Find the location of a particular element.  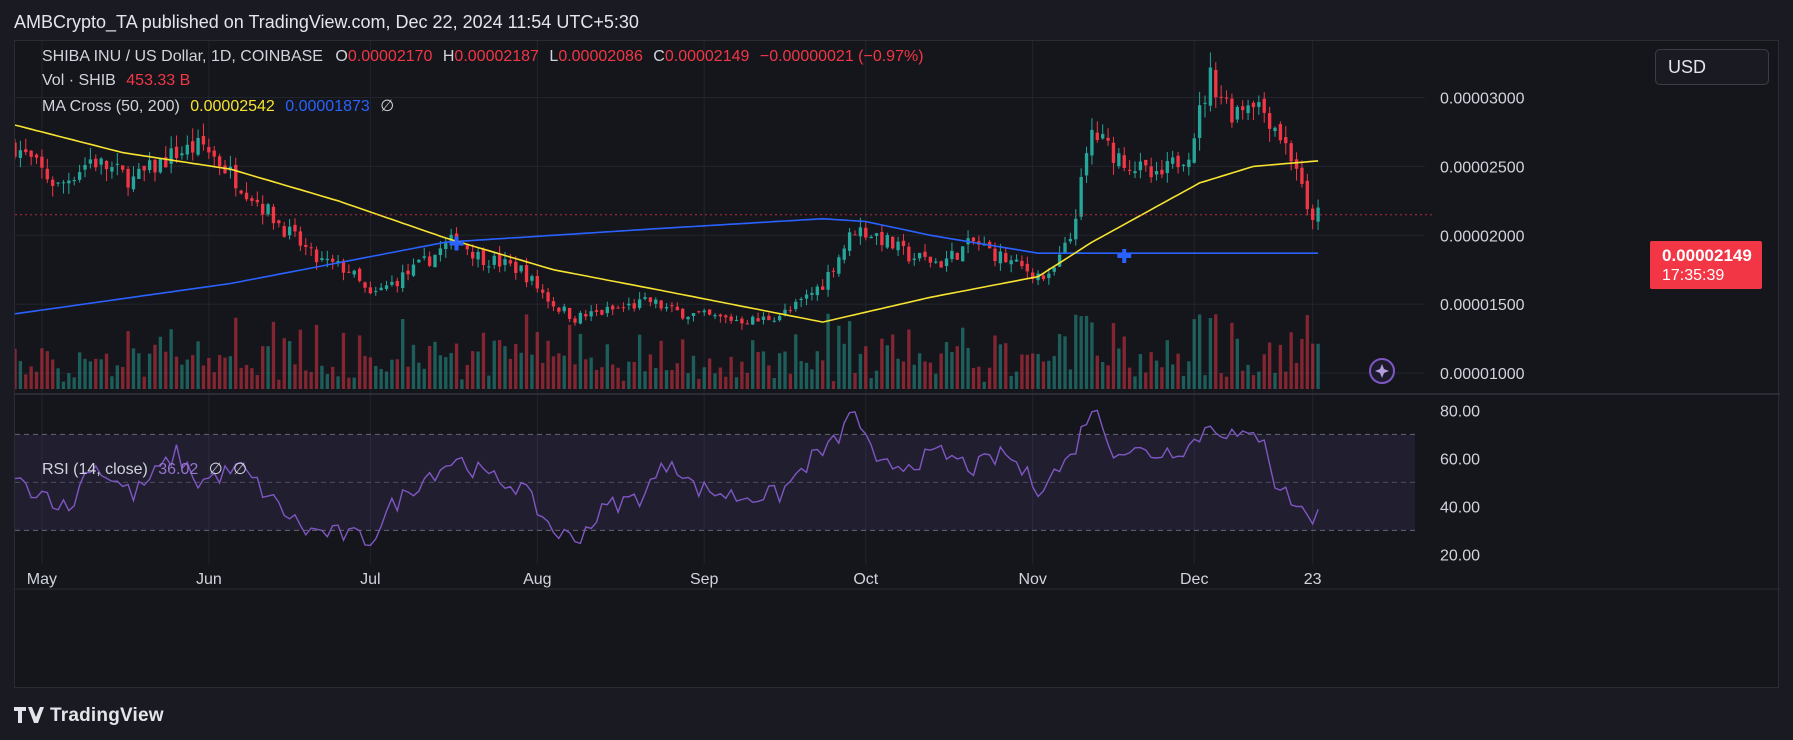

rsi-label: RSI (14, close) is located at coordinates (95, 469).